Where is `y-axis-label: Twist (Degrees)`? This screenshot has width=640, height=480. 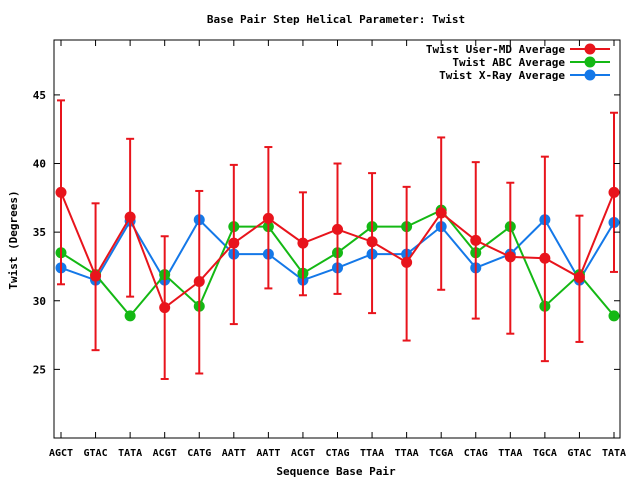
y-axis-label: Twist (Degrees) is located at coordinates (13, 239).